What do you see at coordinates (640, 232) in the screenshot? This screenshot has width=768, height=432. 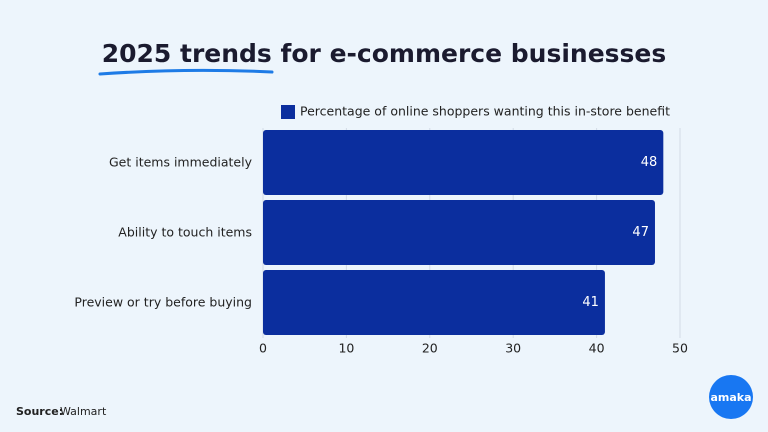 I see `value-label: 47` at bounding box center [640, 232].